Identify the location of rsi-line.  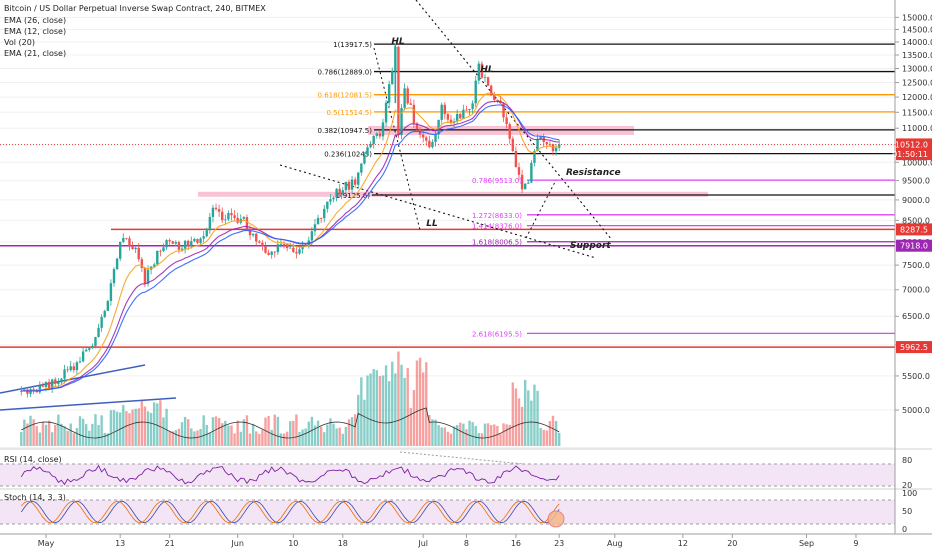
(290, 475).